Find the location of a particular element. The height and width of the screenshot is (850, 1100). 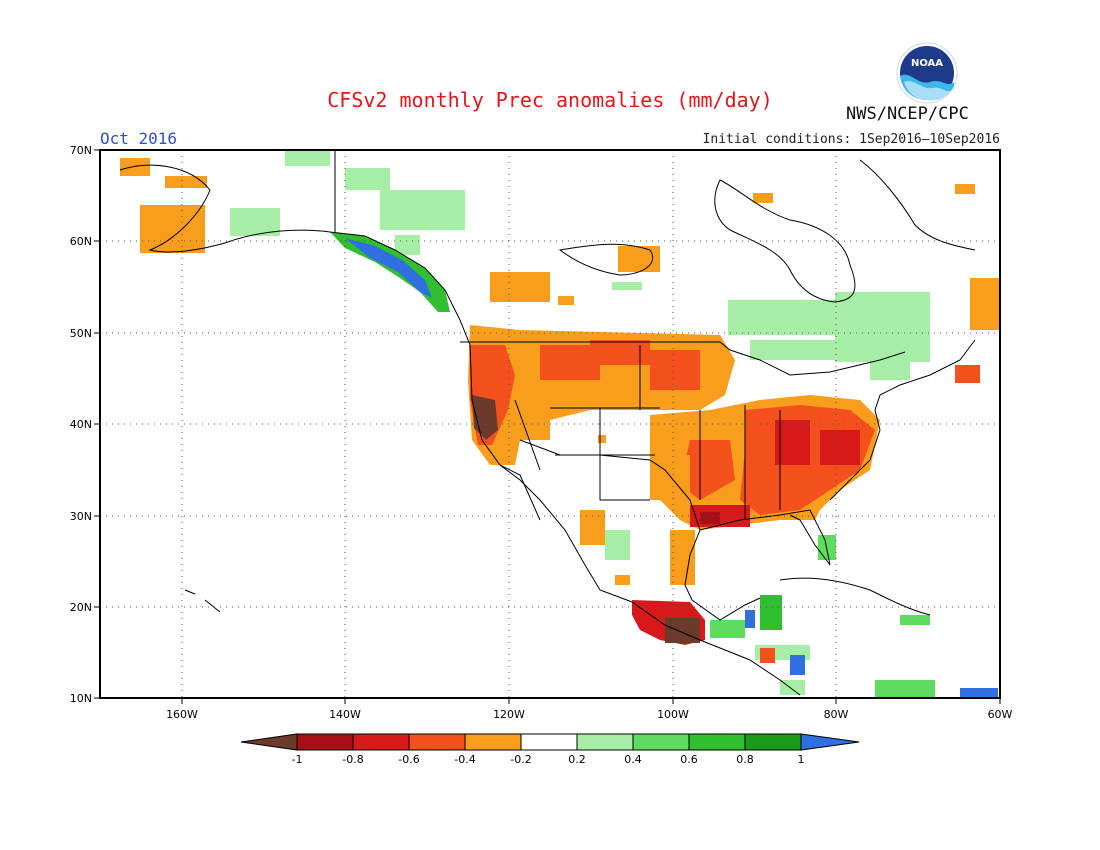

lat-label: 70N is located at coordinates (81, 150).